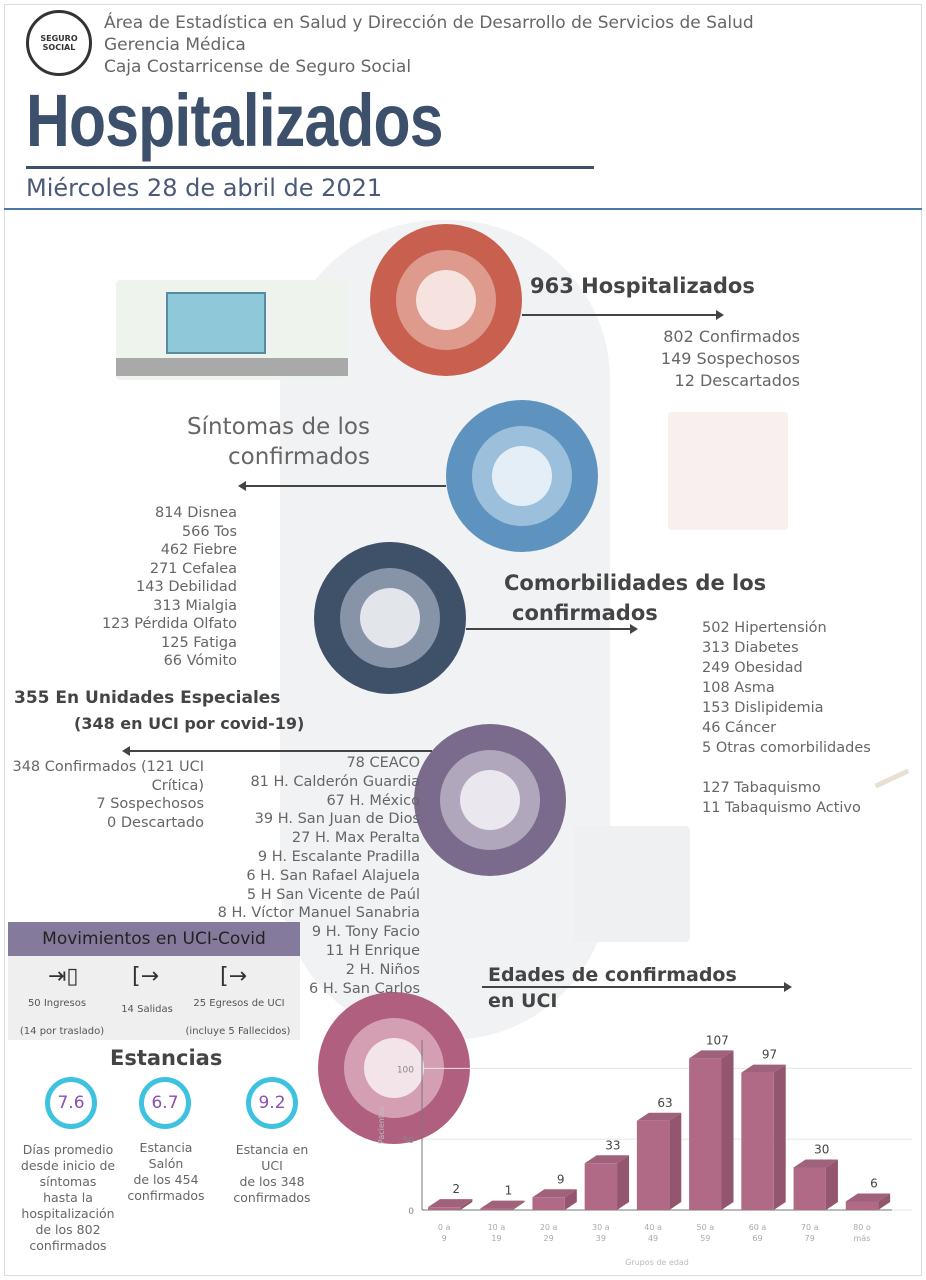 The image size is (926, 1280). Describe the element at coordinates (653, 1238) in the screenshot. I see `x-tick-label: 49` at that location.